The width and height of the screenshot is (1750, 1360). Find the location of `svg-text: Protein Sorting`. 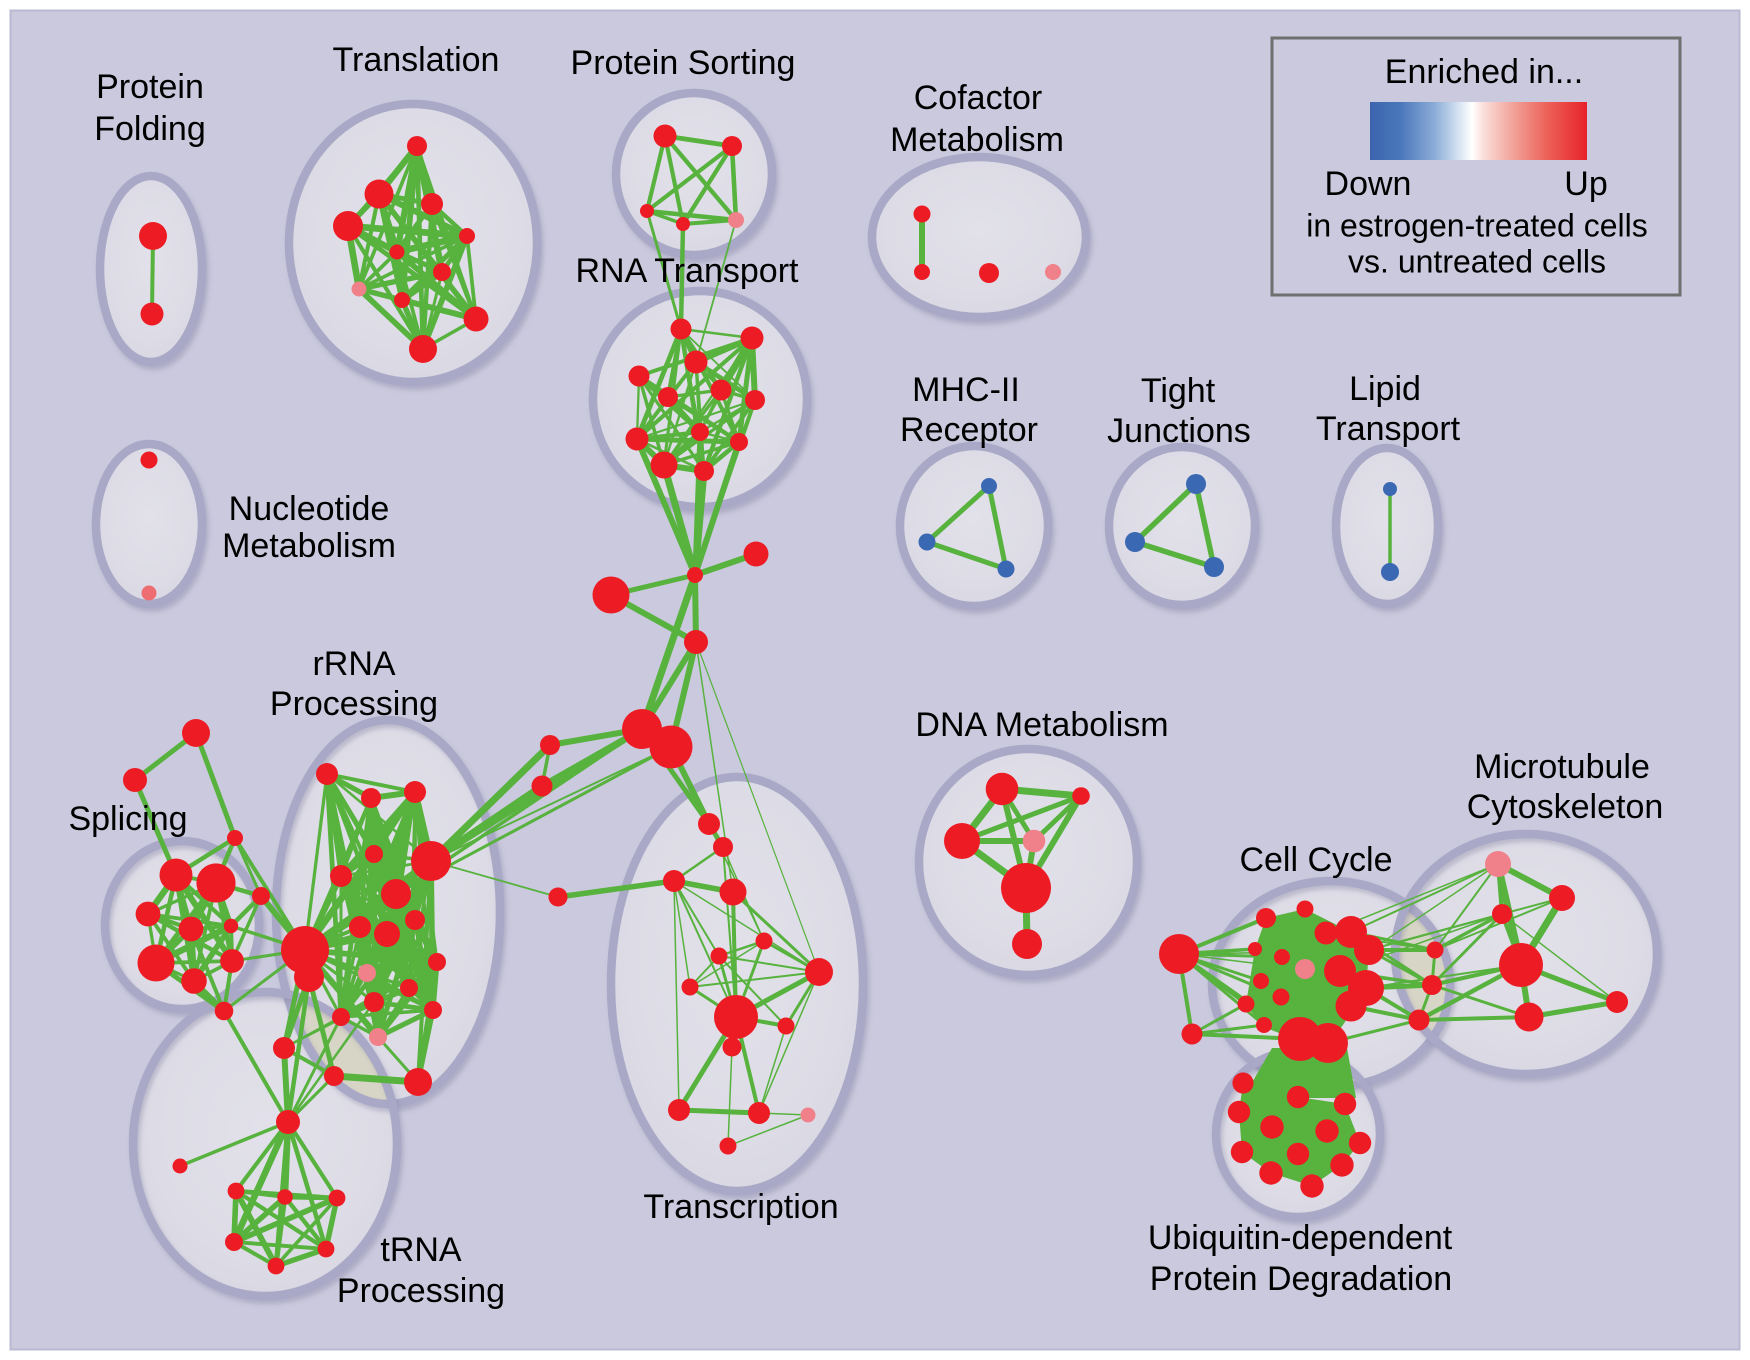

svg-text: Protein Sorting is located at coordinates (683, 63).